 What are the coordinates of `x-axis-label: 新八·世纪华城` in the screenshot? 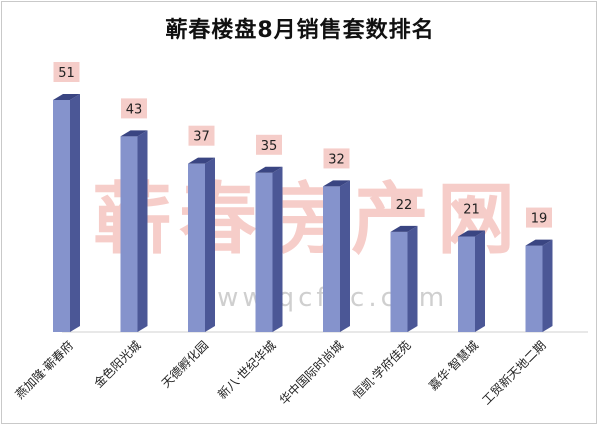 It's located at (246, 370).